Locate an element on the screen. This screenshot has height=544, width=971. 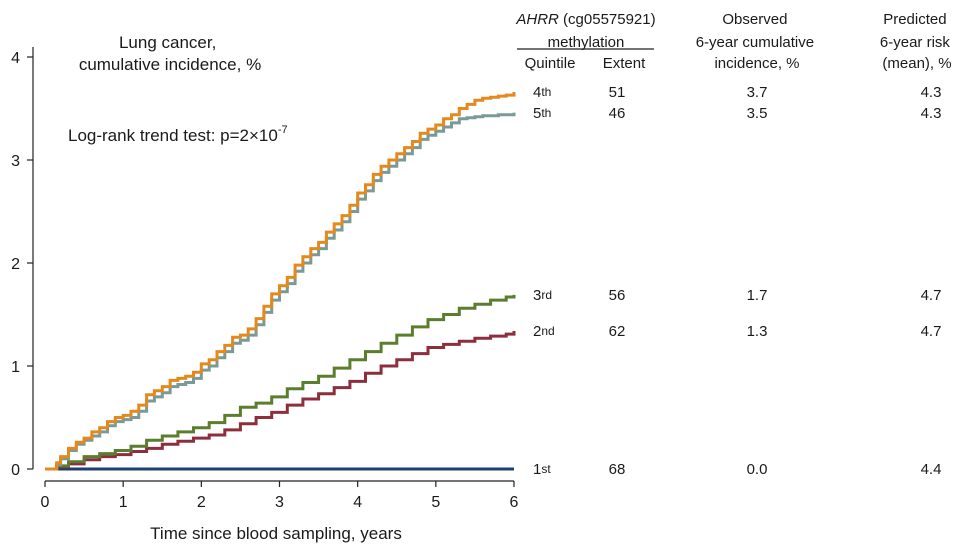
col-observed: Observed 6-year cumulative incidence, % is located at coordinates (757, 41).